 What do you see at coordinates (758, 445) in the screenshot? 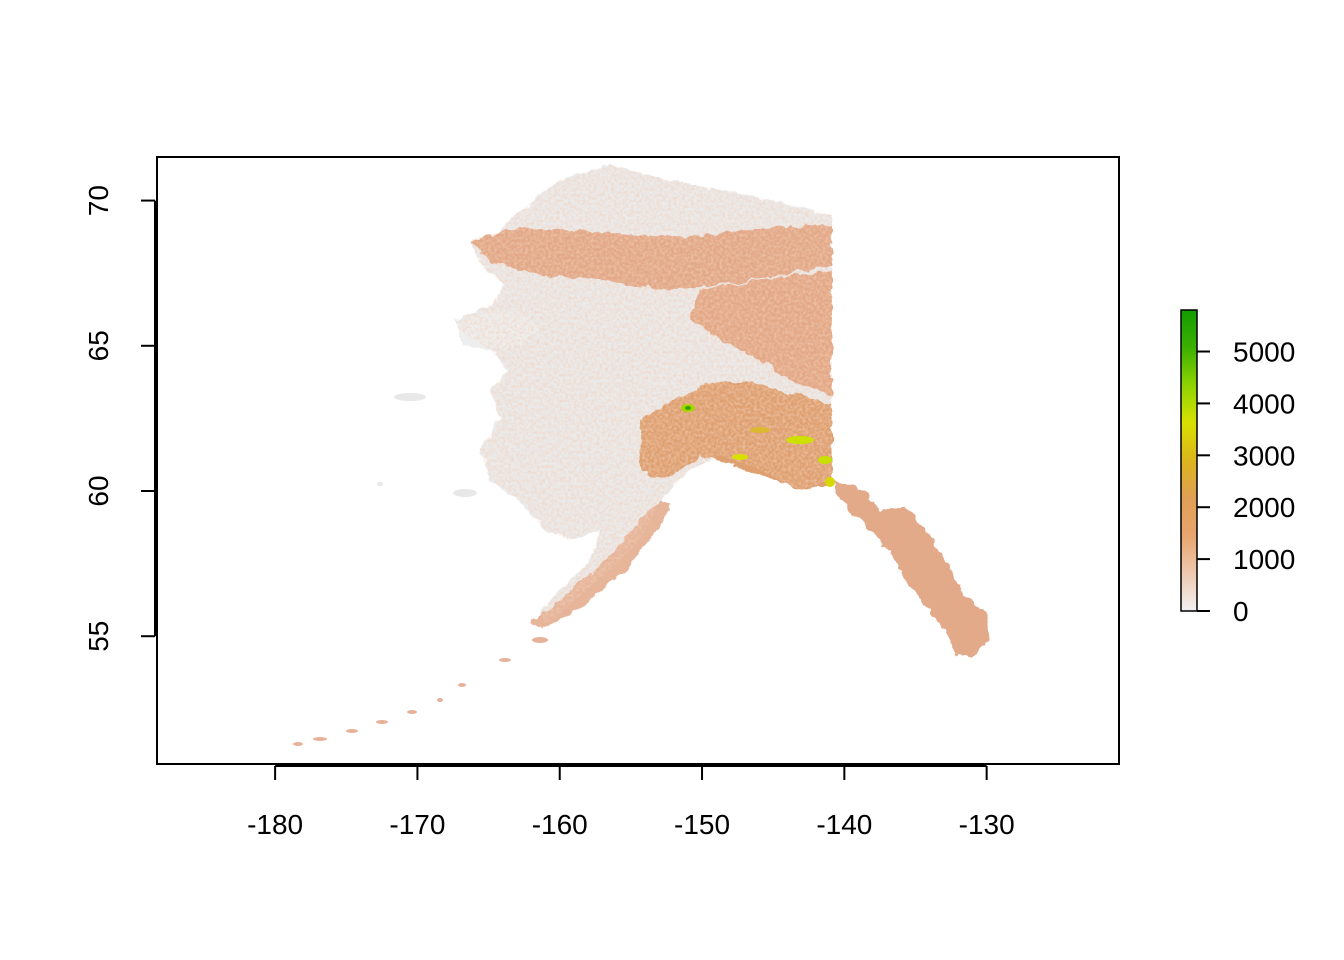
I see `high-peaks` at bounding box center [758, 445].